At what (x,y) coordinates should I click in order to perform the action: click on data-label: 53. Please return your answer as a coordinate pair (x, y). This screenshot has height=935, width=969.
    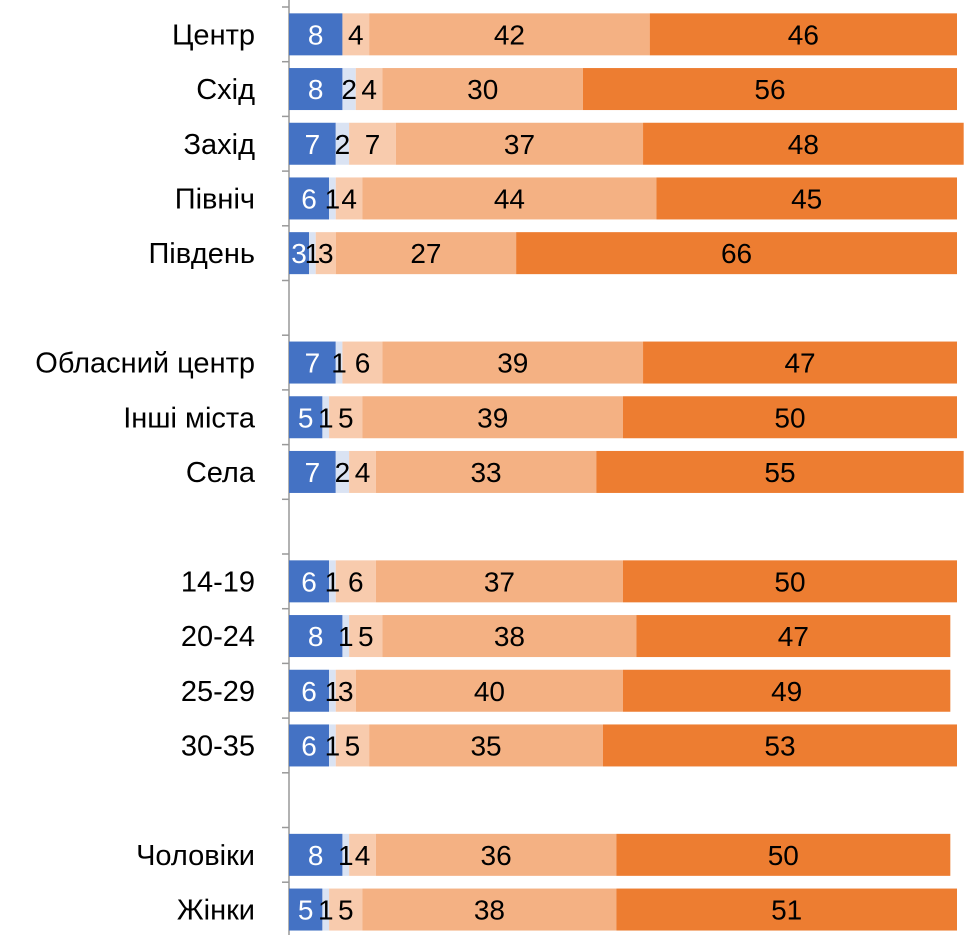
    Looking at the image, I should click on (779, 745).